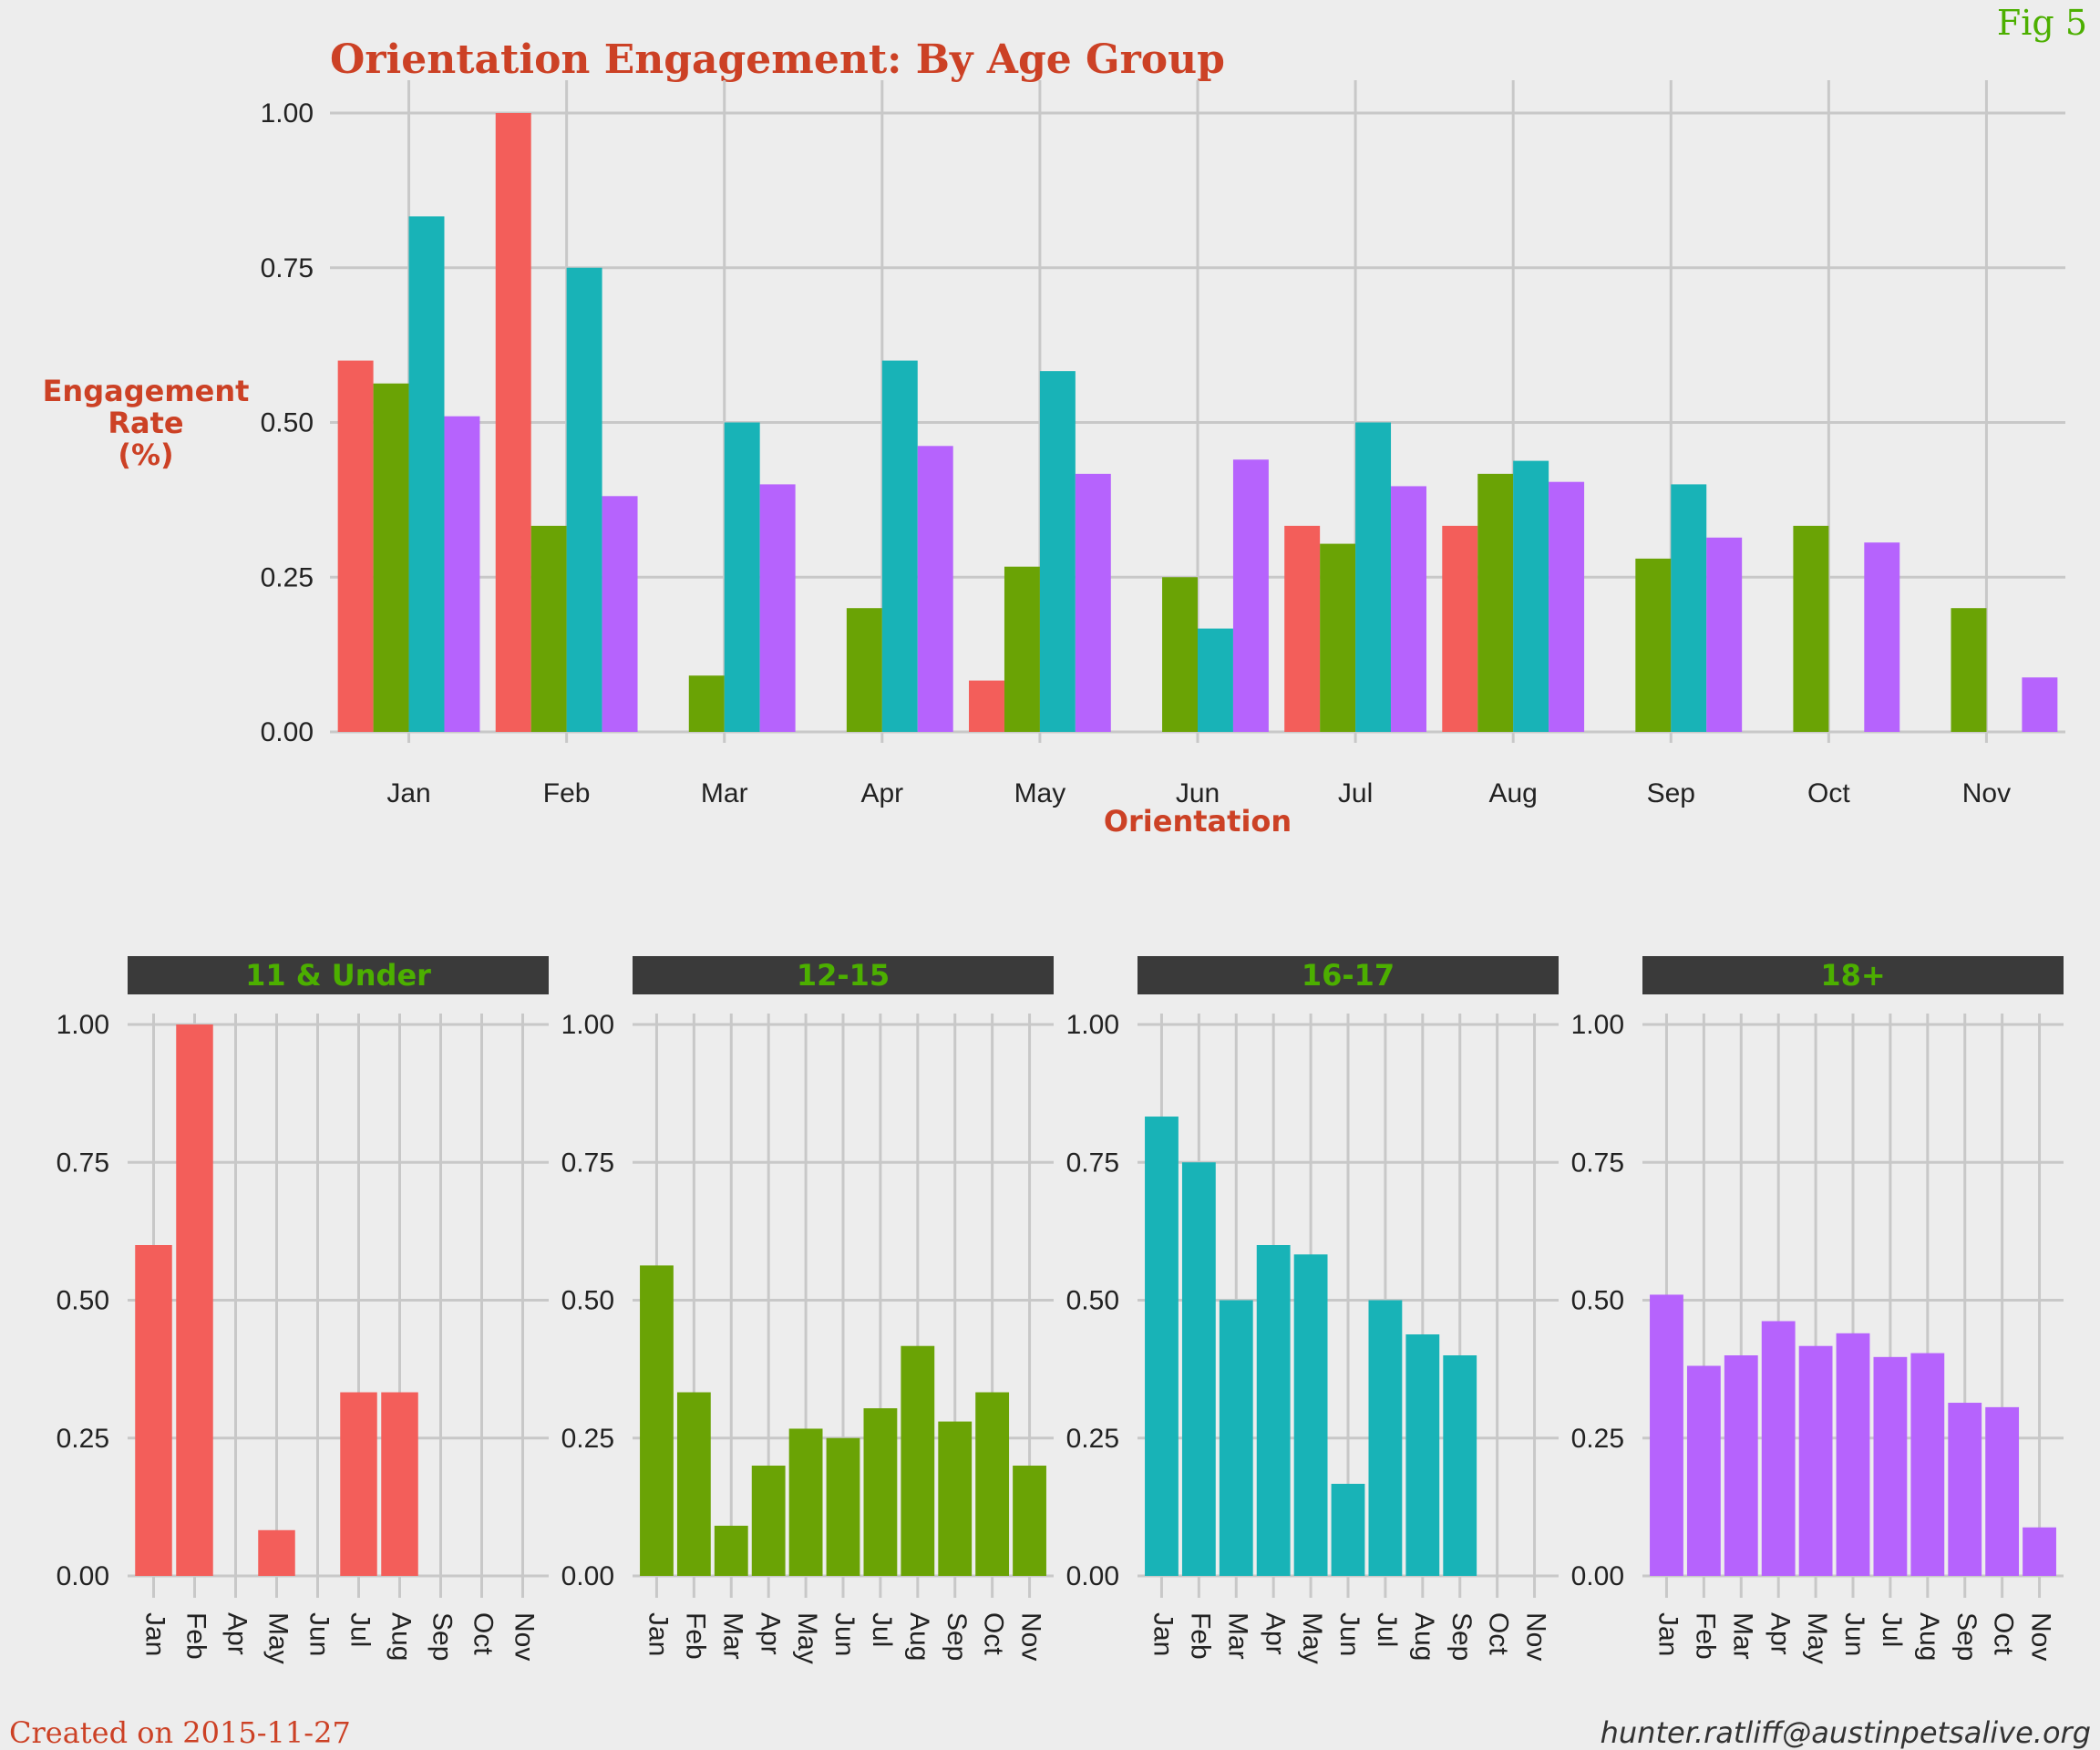  I want to click on top-x-tick-label: Sep, so click(1671, 793).